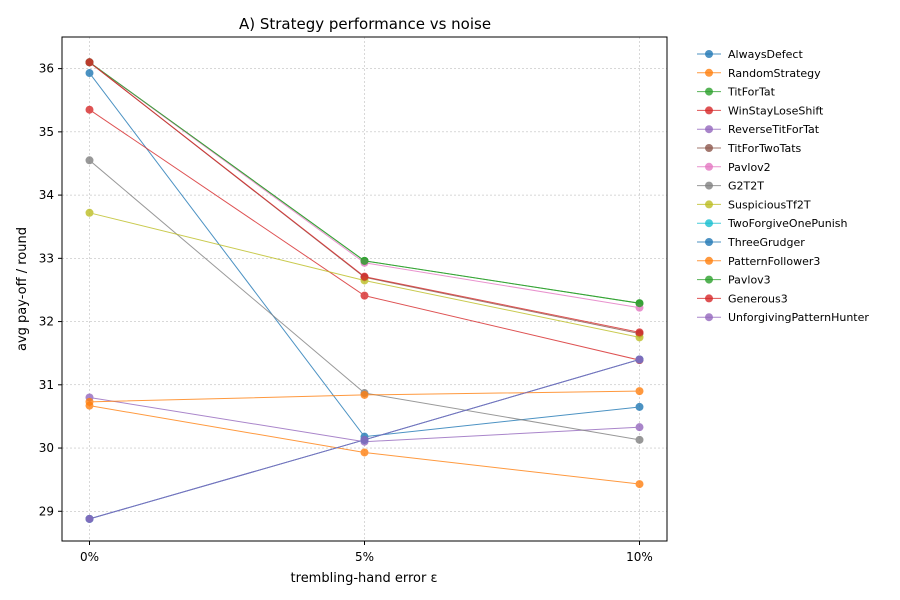 The image size is (900, 600). What do you see at coordinates (764, 148) in the screenshot?
I see `legend-label: TitForTwoTats` at bounding box center [764, 148].